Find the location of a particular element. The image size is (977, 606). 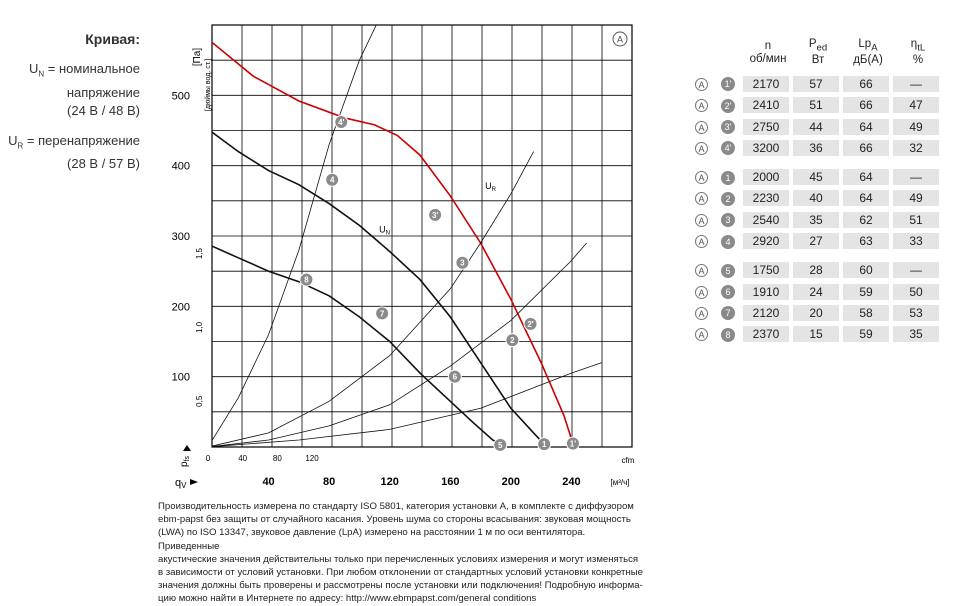

y-tick-label-inwg: 0,5 is located at coordinates (199, 401).